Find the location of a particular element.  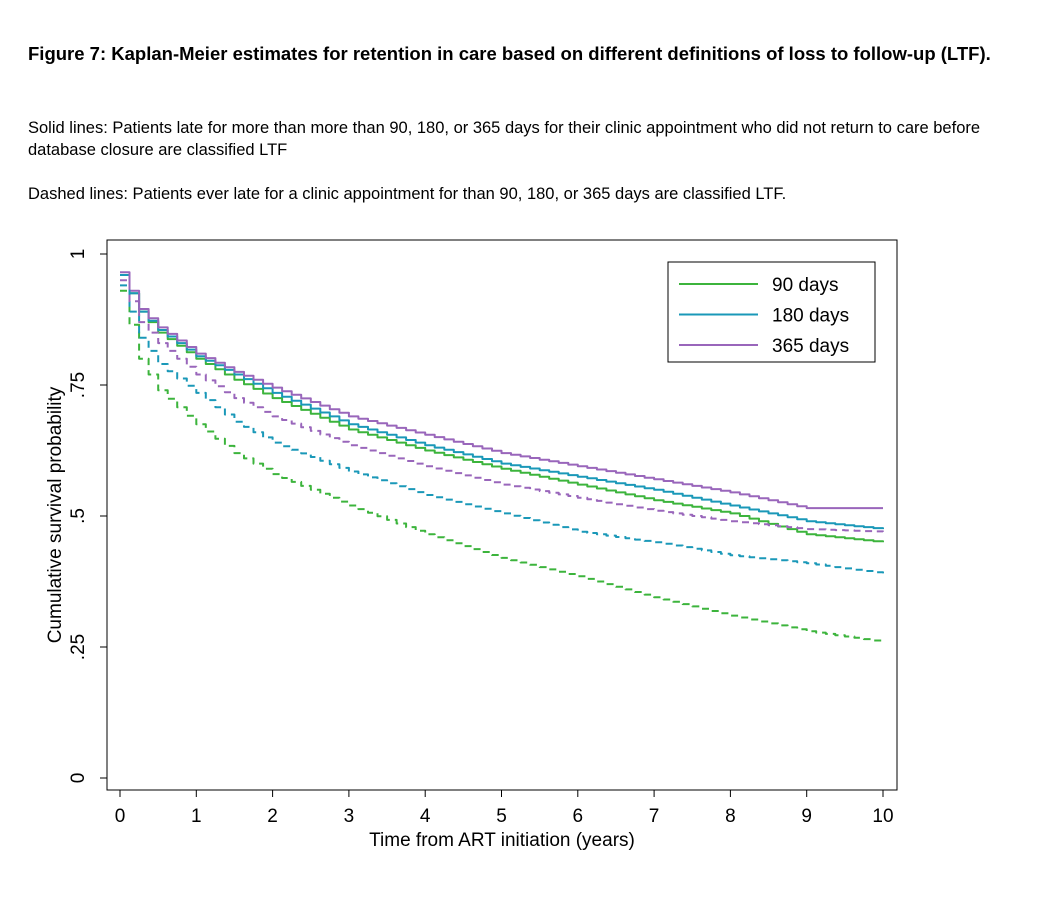

legend: 90 days 180 days 365 days is located at coordinates (771, 312).